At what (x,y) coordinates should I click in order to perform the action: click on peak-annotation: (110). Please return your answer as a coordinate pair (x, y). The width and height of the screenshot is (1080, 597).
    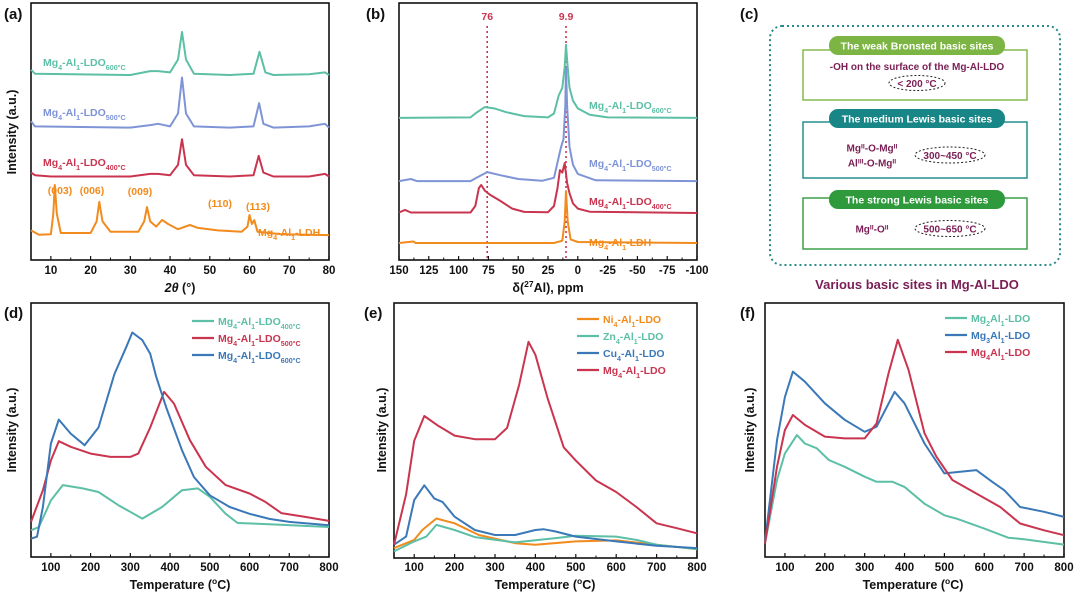
    Looking at the image, I should click on (220, 204).